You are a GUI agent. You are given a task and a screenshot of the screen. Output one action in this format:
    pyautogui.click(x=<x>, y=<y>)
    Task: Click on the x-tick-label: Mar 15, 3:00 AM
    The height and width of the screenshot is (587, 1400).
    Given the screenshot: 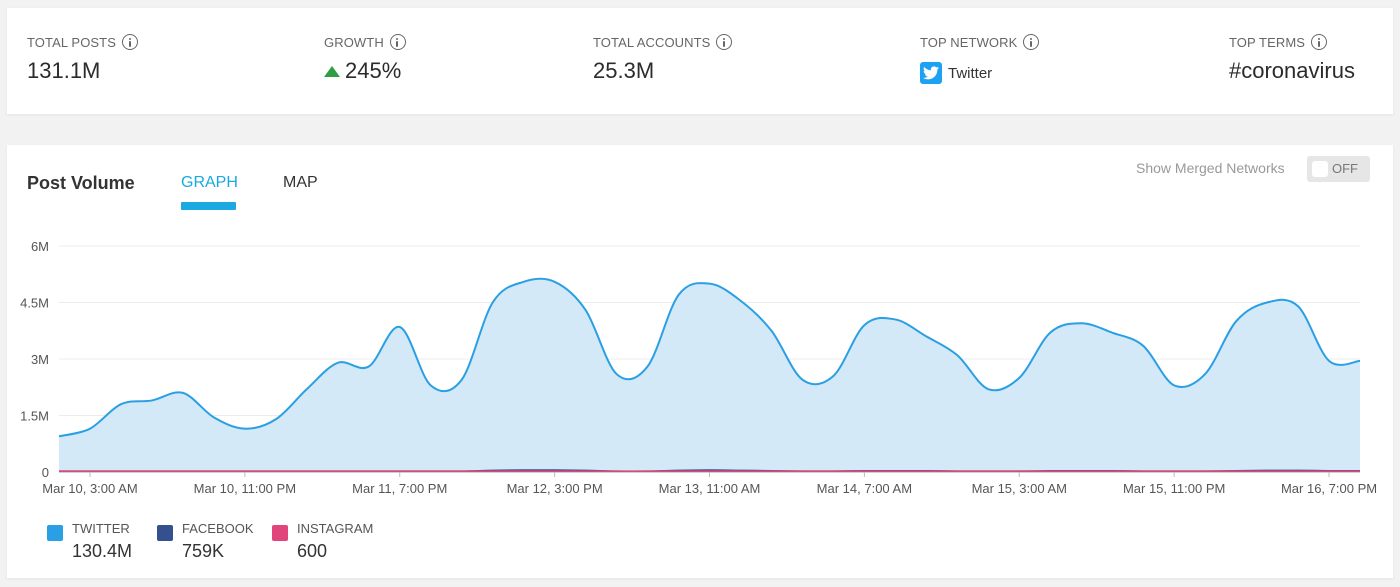 What is the action you would take?
    pyautogui.click(x=1019, y=488)
    